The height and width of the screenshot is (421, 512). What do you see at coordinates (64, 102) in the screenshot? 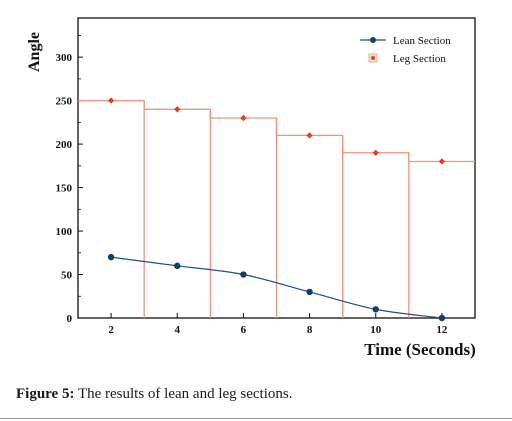
I see `y-tick-label: 250` at bounding box center [64, 102].